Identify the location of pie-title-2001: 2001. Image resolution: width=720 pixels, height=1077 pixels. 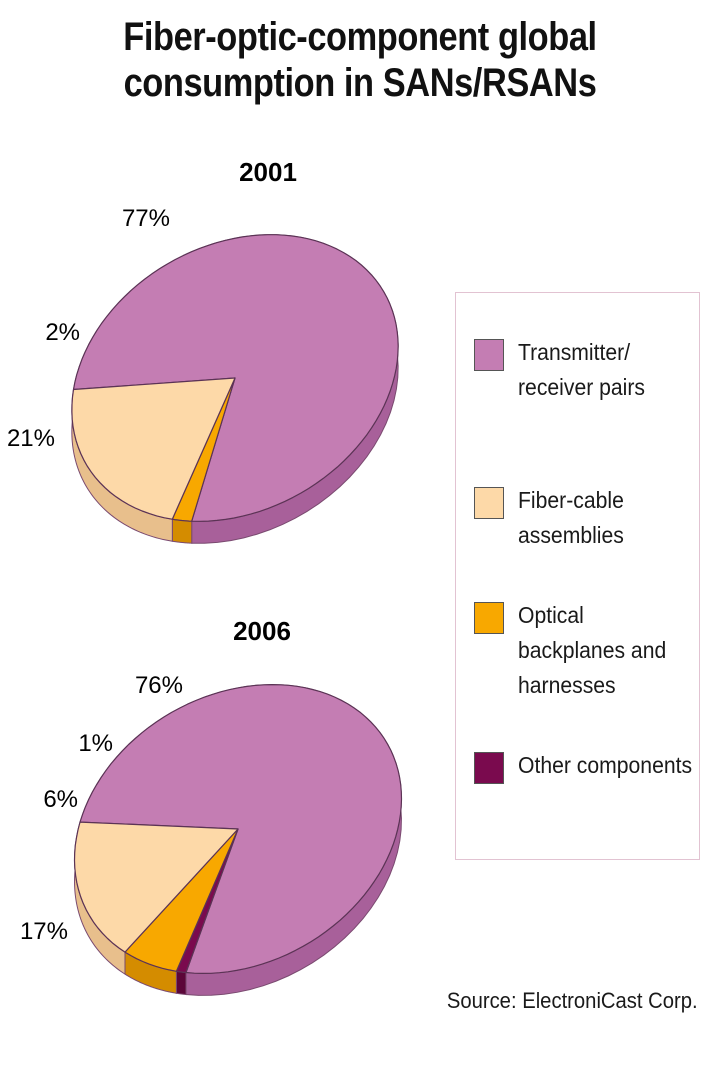
(268, 172).